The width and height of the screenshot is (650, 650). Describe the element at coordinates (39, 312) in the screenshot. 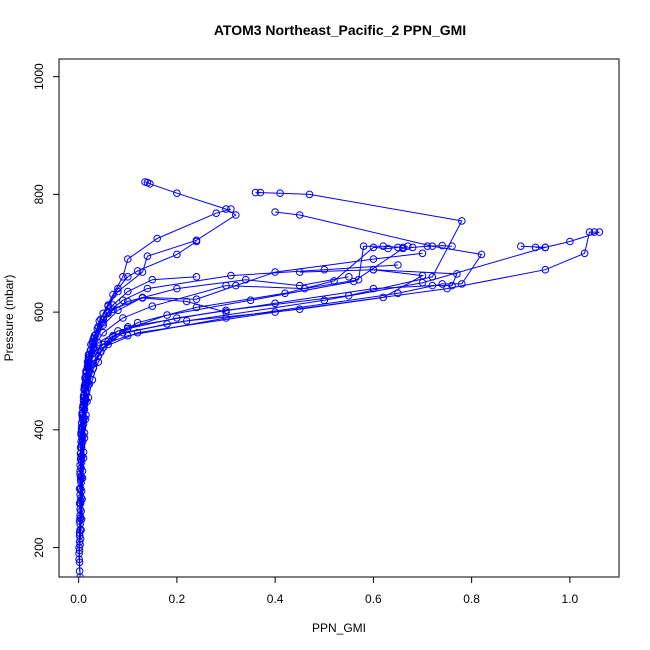

I see `y-tick-label: 600` at that location.